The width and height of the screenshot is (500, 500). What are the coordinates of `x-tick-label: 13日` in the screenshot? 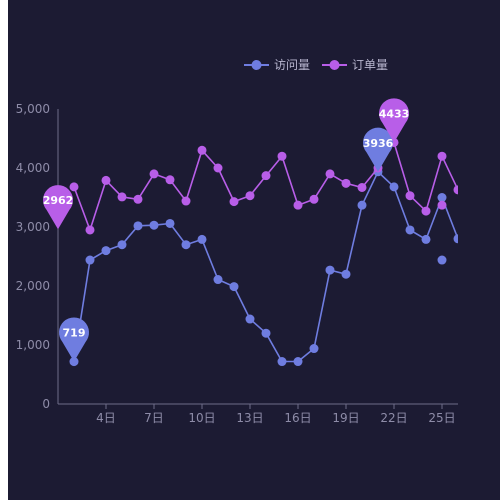 It's located at (249, 418).